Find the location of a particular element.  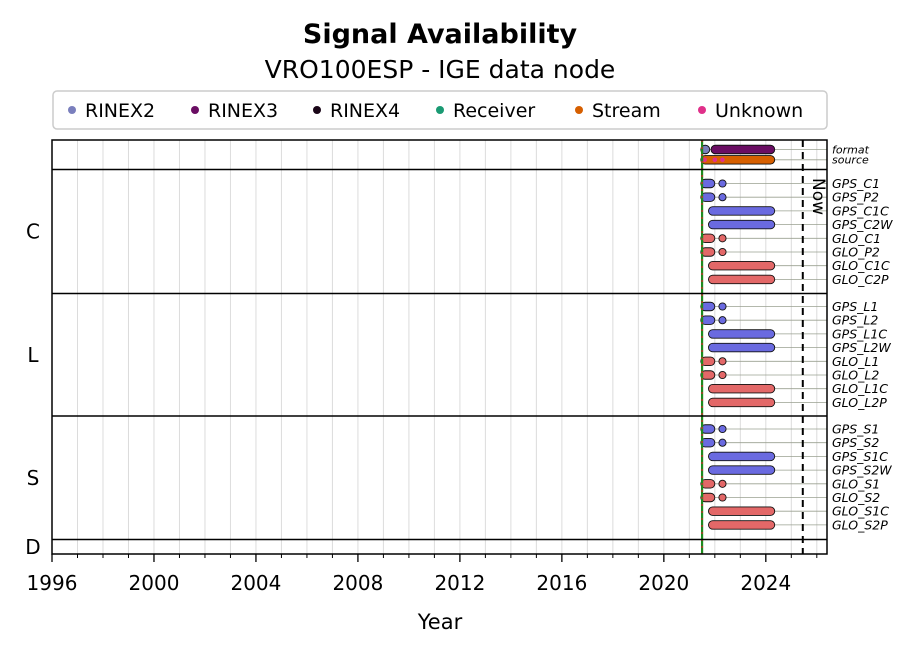

row-label-gps-s1c: GPS_S1C is located at coordinates (860, 456).